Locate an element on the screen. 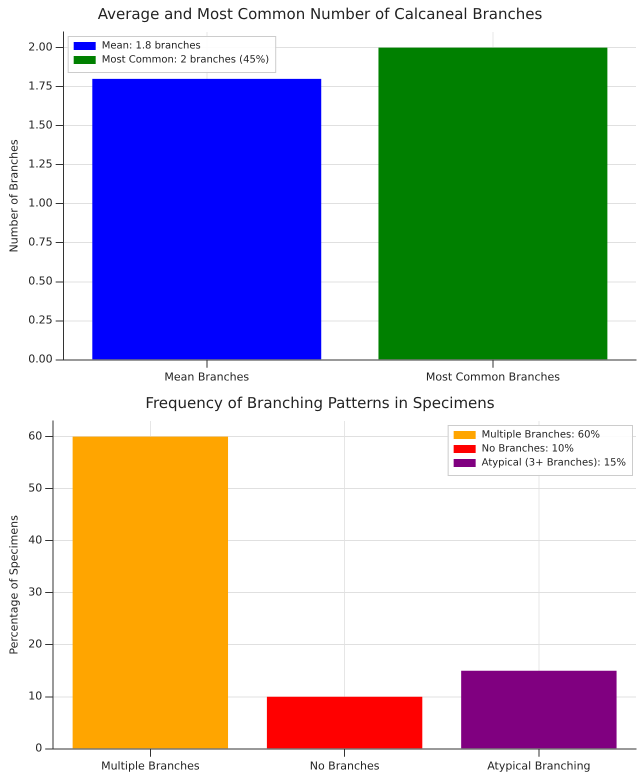 The height and width of the screenshot is (778, 640). y-tick-label: 0.00 is located at coordinates (40, 359).